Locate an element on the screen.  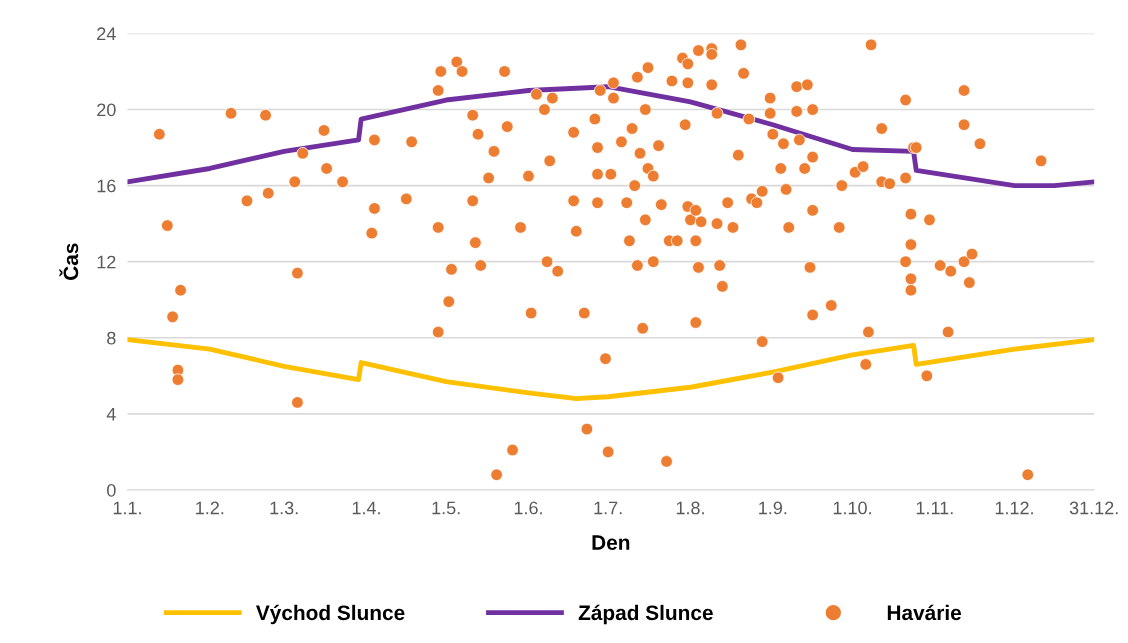
y-tick-label: 8 is located at coordinates (111, 338).